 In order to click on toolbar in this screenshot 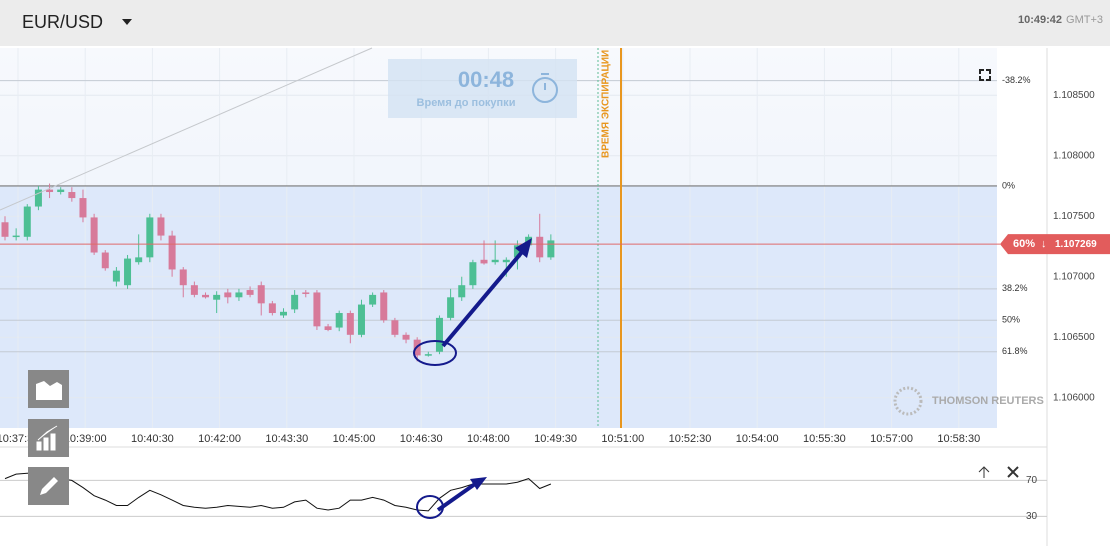, I will do `click(48, 437)`.